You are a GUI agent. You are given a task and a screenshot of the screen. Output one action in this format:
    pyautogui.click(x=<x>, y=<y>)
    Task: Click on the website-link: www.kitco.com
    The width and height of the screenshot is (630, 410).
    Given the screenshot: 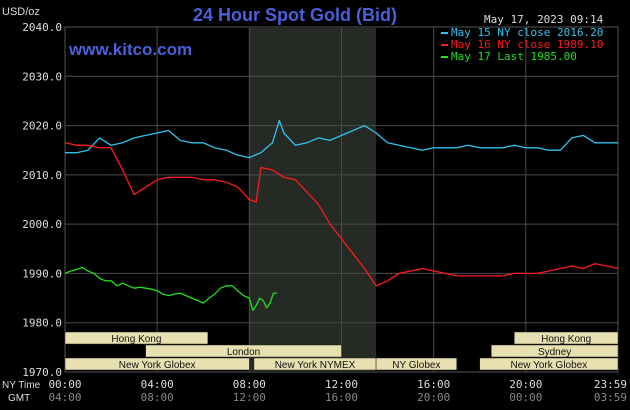 What is the action you would take?
    pyautogui.click(x=130, y=49)
    